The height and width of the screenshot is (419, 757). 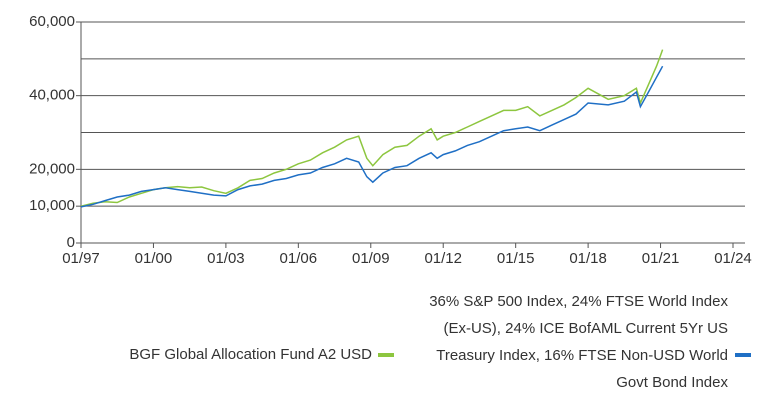 I want to click on x-tick-label: 01/97, so click(x=81, y=258).